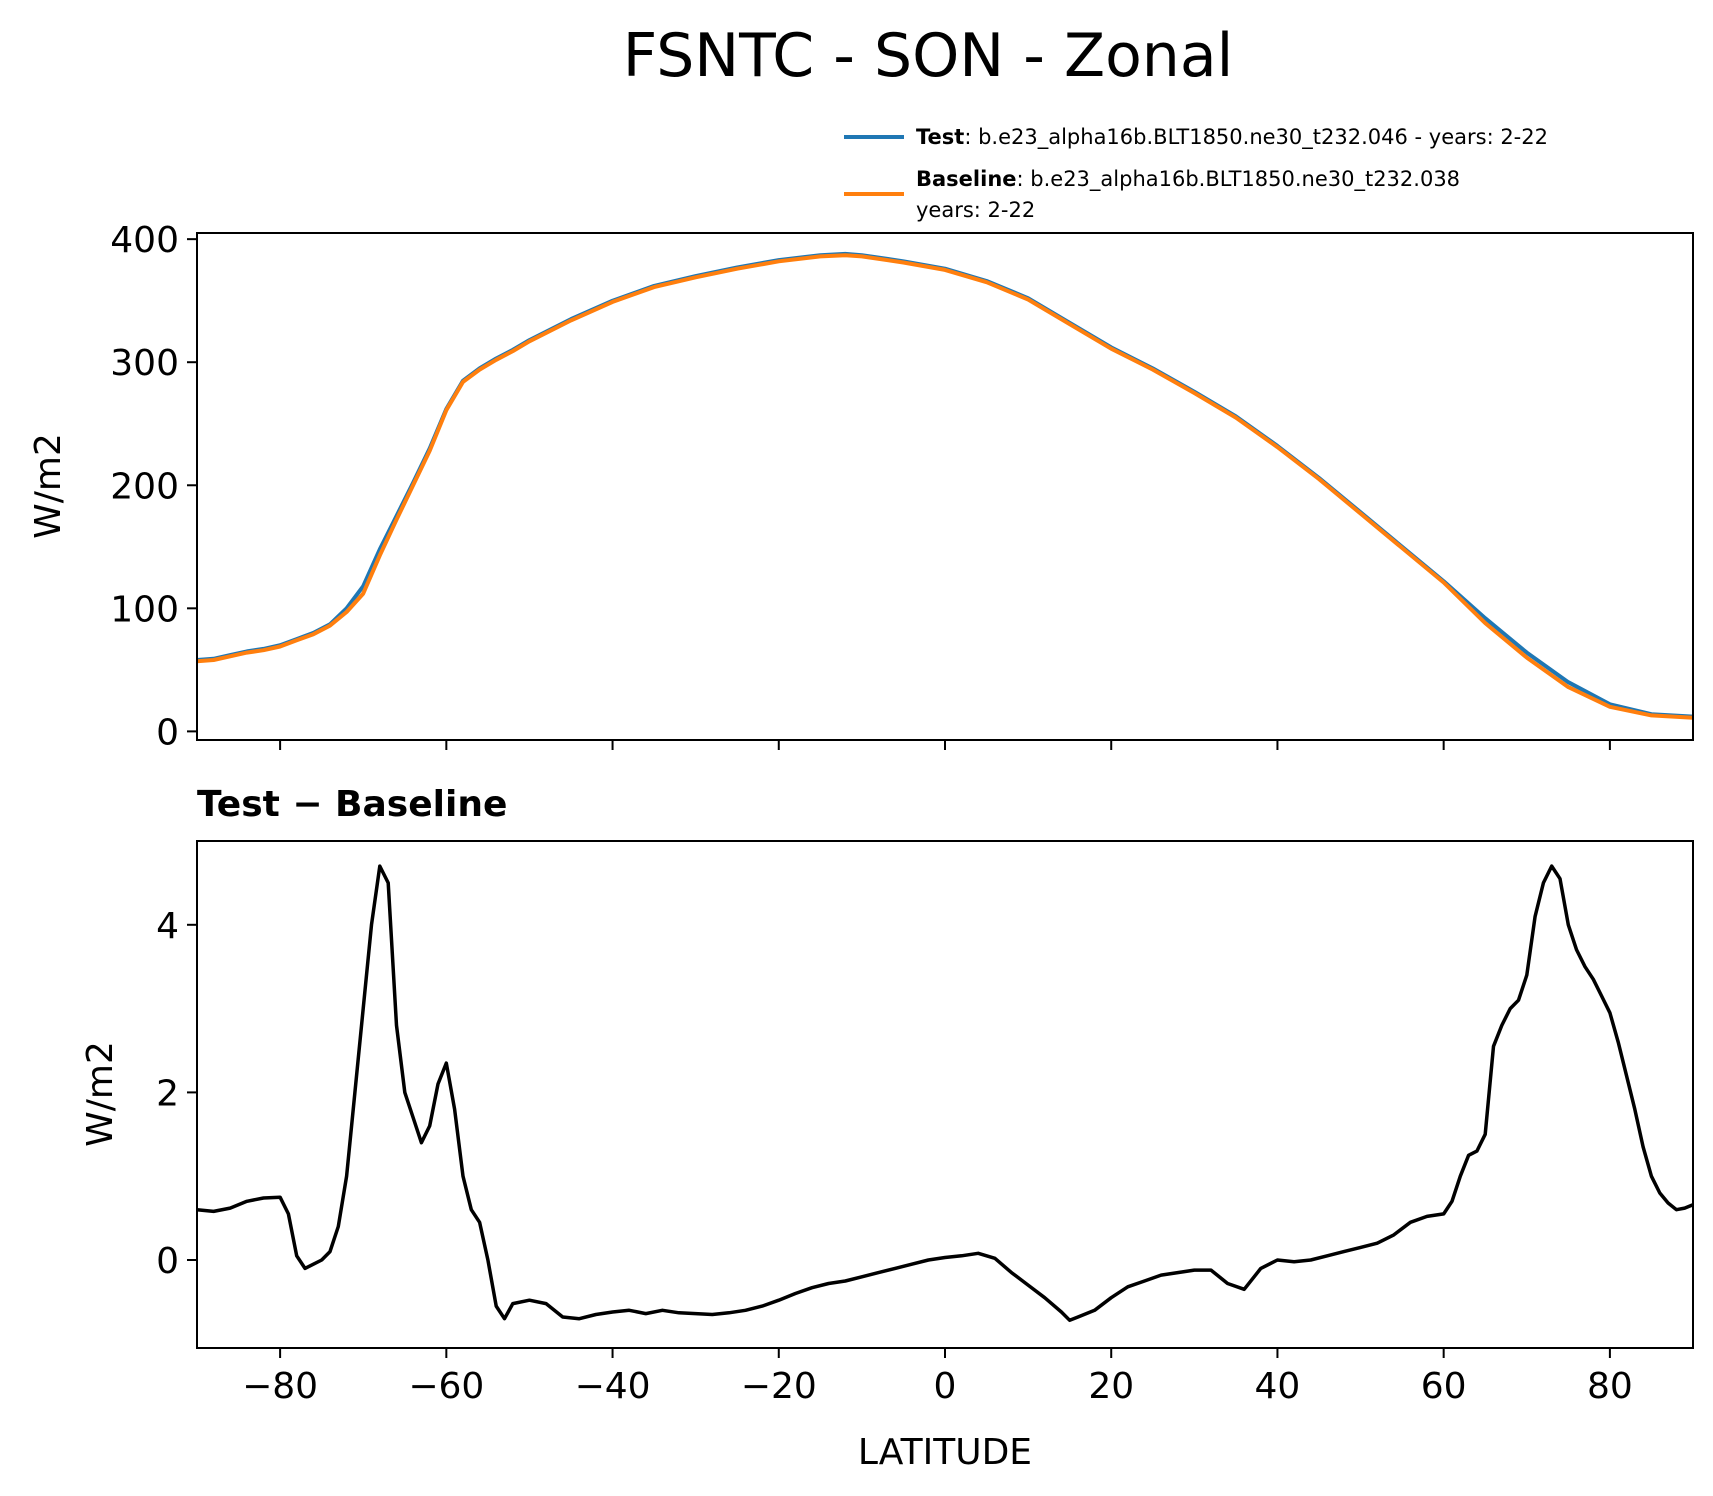 Image resolution: width=1713 pixels, height=1496 pixels. Describe the element at coordinates (167, 1261) in the screenshot. I see `bottom-y-tick-label: 0` at that location.